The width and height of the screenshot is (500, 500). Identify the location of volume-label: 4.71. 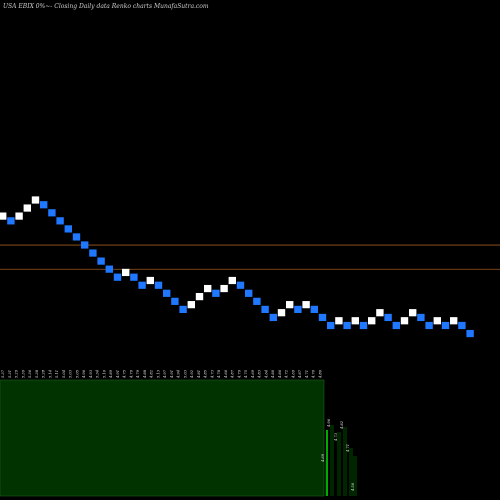
(348, 448).